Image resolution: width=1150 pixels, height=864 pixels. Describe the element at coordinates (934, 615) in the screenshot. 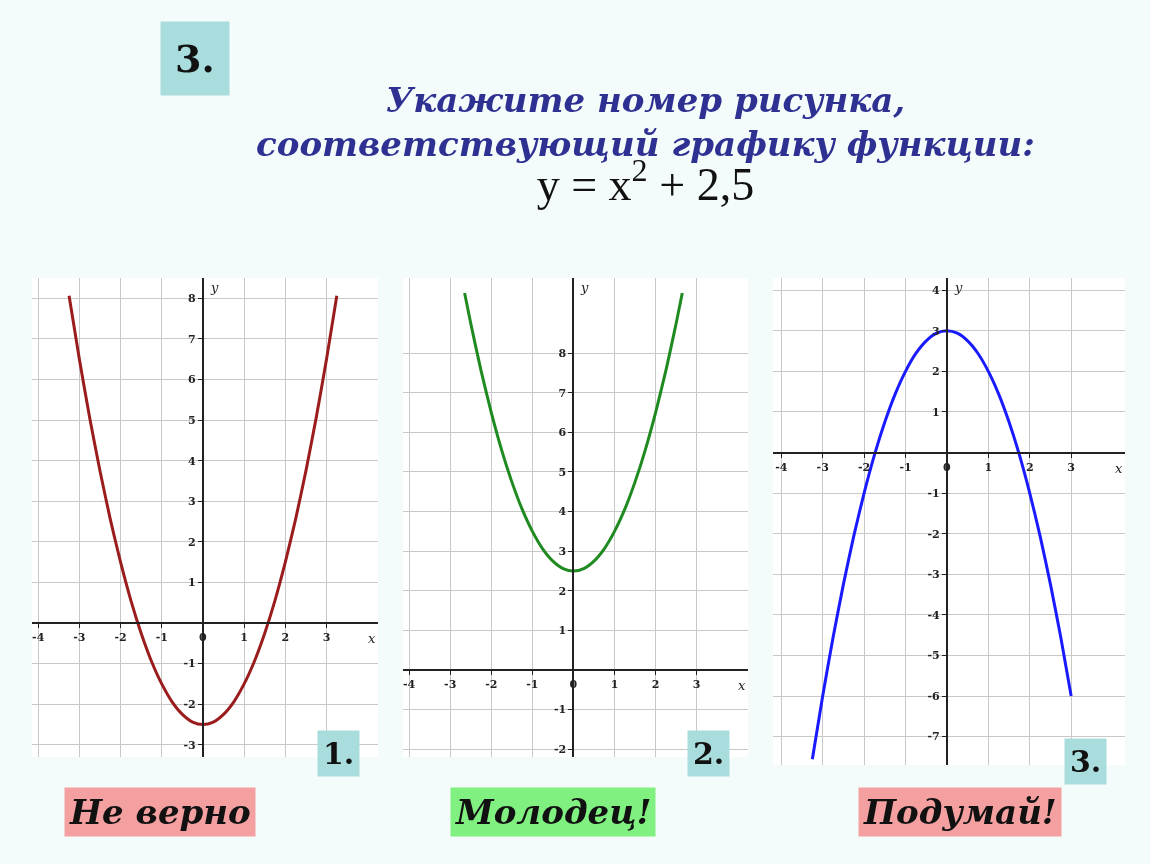

I see `y-tick-label: -4` at that location.